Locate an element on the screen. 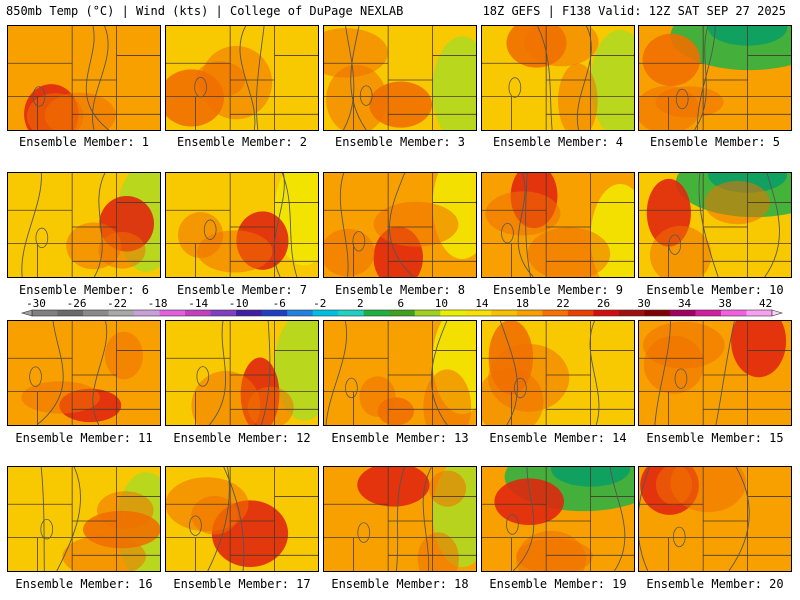 The width and height of the screenshot is (800, 600). colorbar-tick-label: 14 is located at coordinates (482, 303).